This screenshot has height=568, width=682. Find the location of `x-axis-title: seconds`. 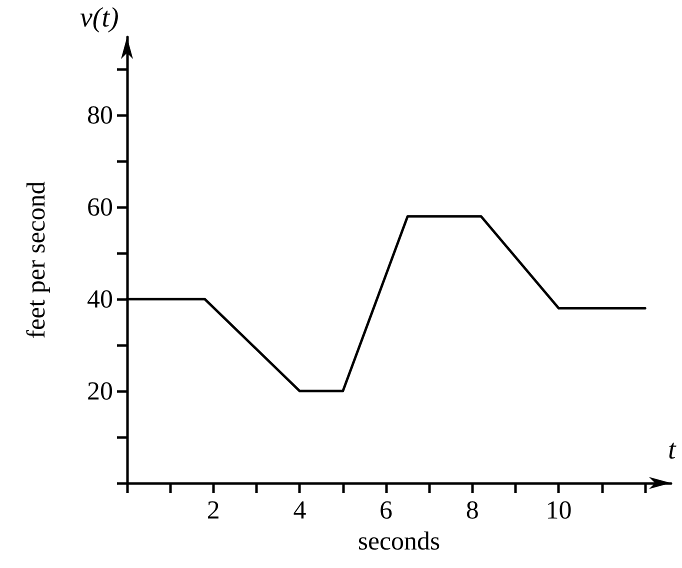

x-axis-title: seconds is located at coordinates (399, 541).